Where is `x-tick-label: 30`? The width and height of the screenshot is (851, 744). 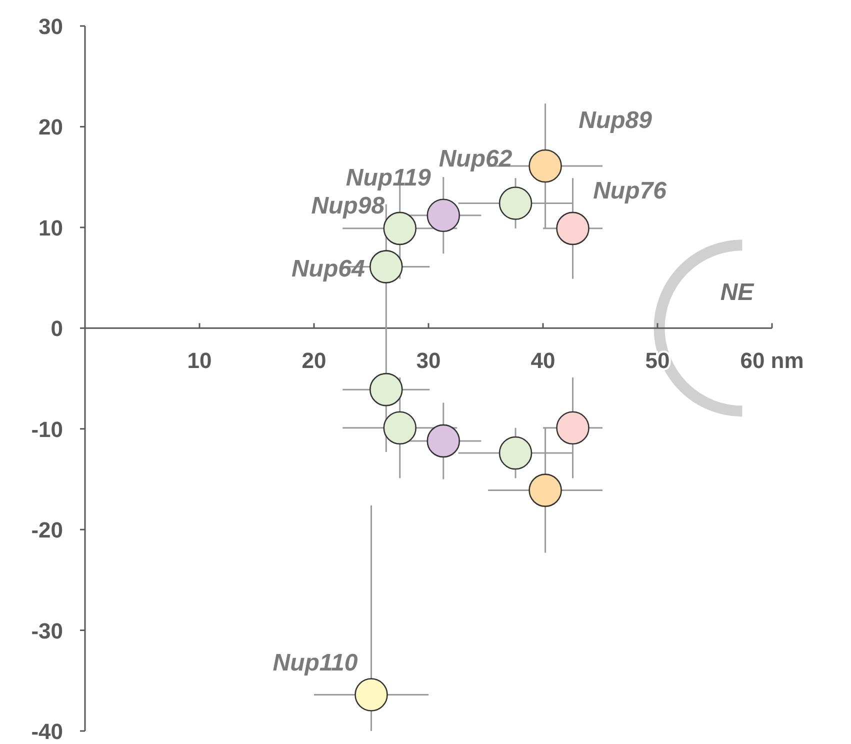 x-tick-label: 30 is located at coordinates (428, 361).